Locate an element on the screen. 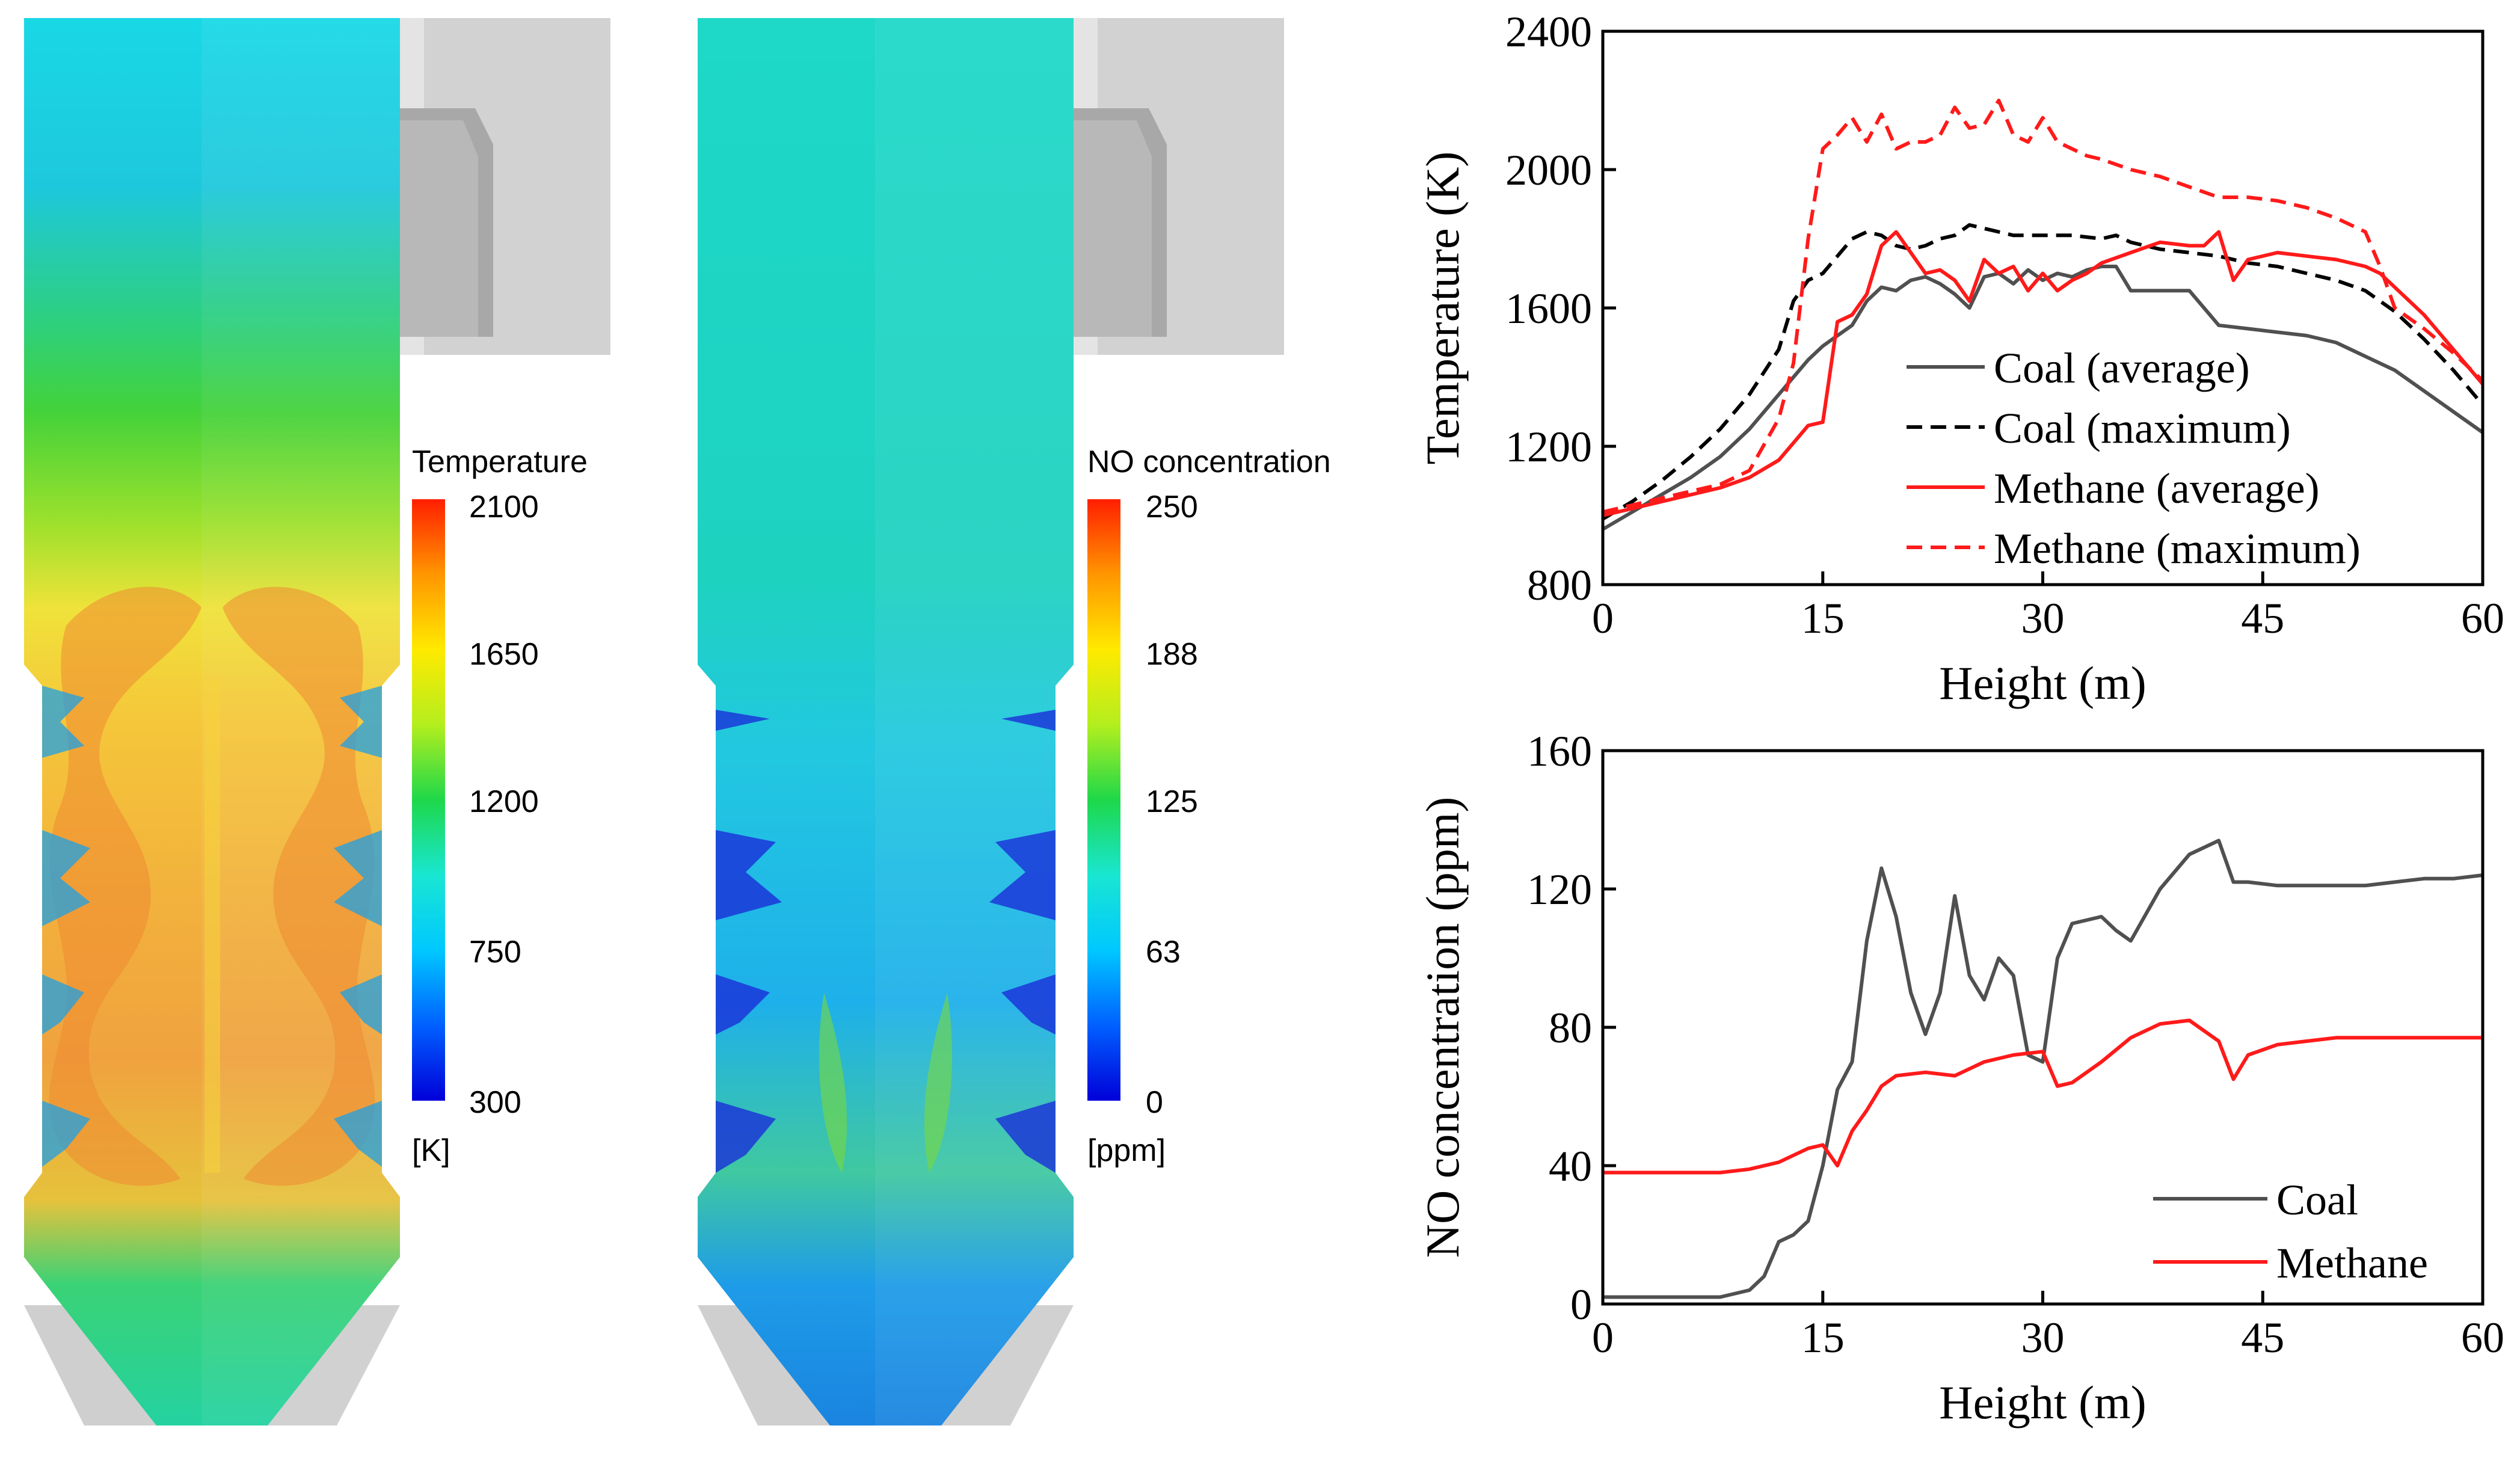  y-axis-title: Temperature (K) is located at coordinates (1442, 308).